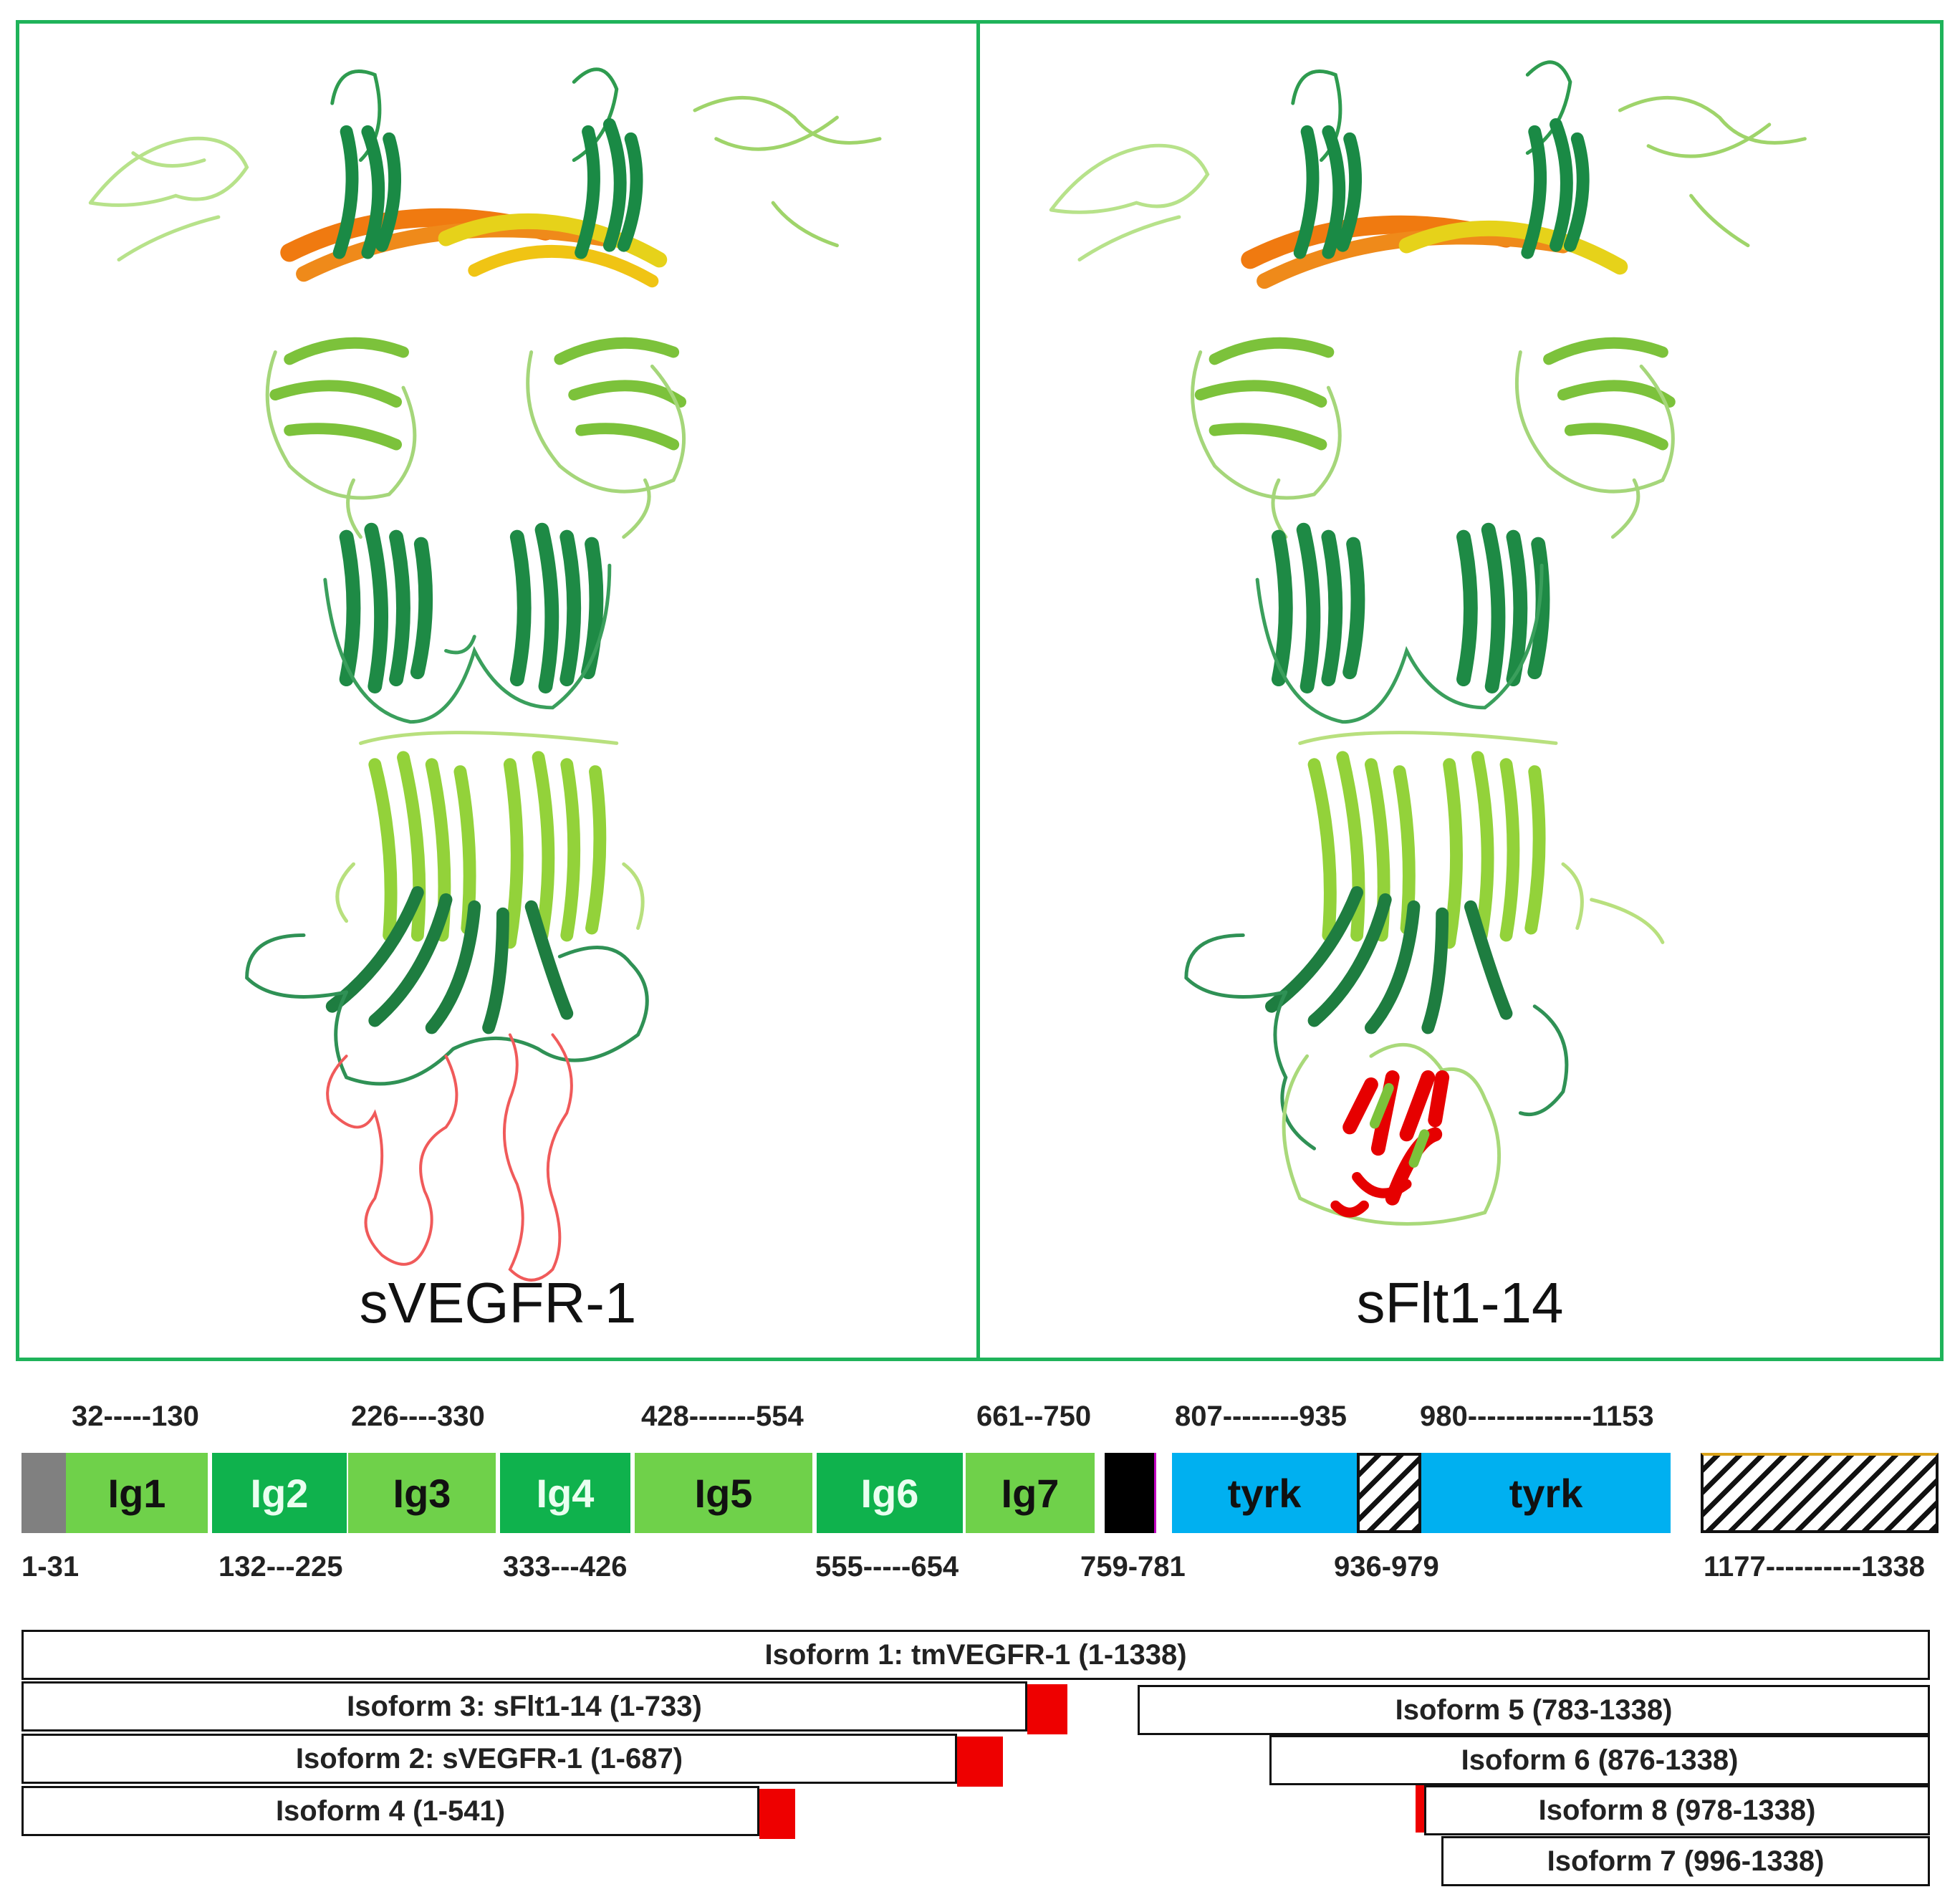 The image size is (1960, 1897). Describe the element at coordinates (1685, 1861) in the screenshot. I see `isoform-7-bar: Isoform 7 (996-1338)` at that location.